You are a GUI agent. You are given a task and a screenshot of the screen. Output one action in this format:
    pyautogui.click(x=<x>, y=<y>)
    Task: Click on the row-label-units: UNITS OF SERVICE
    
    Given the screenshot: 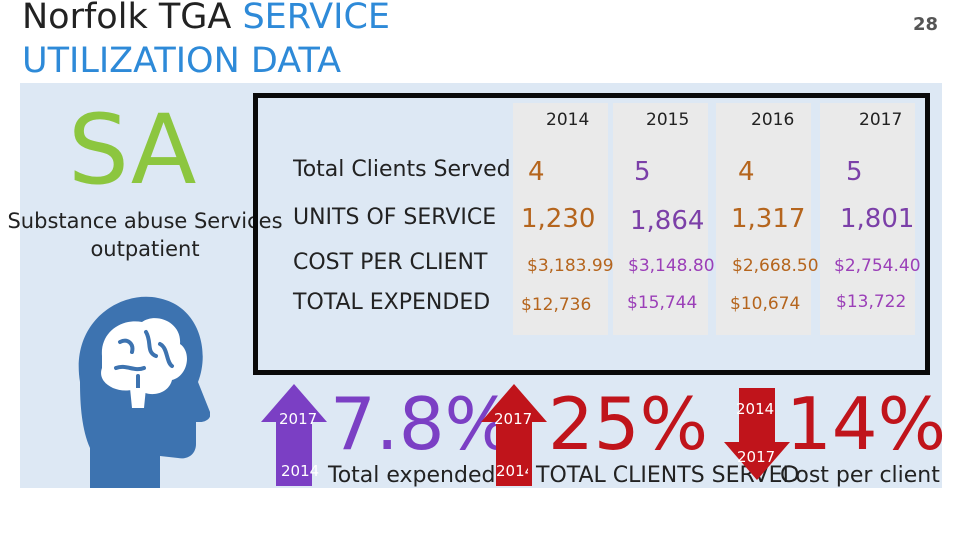 What is the action you would take?
    pyautogui.click(x=395, y=217)
    